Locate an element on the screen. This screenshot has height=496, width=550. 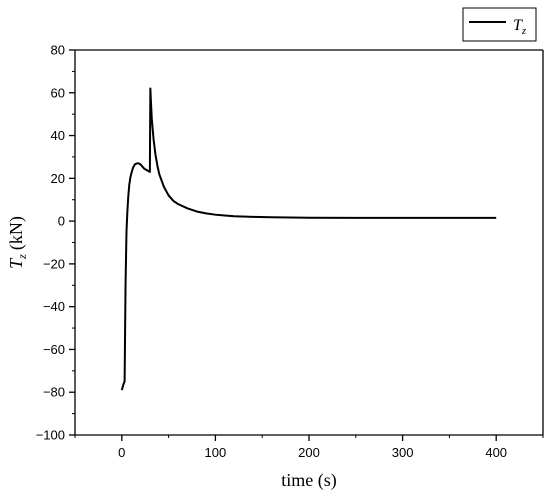
x-ticks: 0 100 200 300 400 is located at coordinates (309, 447).